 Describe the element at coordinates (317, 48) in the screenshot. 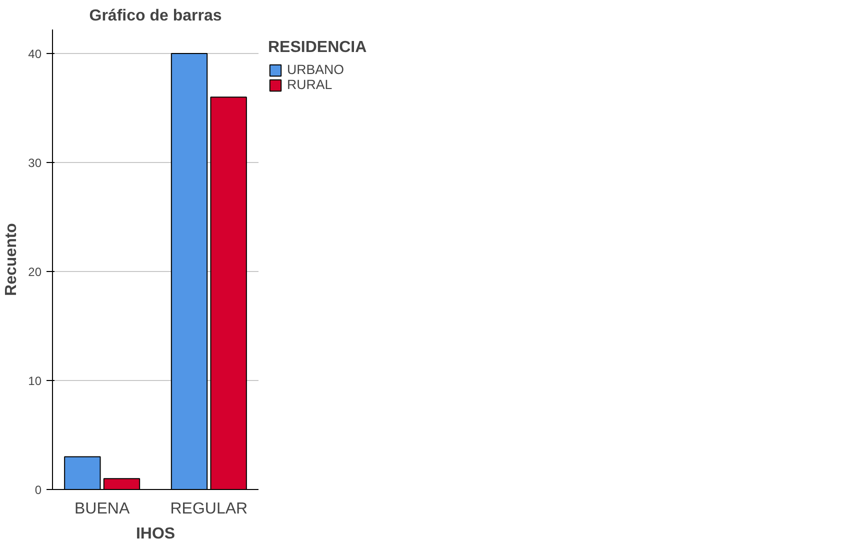

I see `legend-title: RESIDENCIA` at that location.